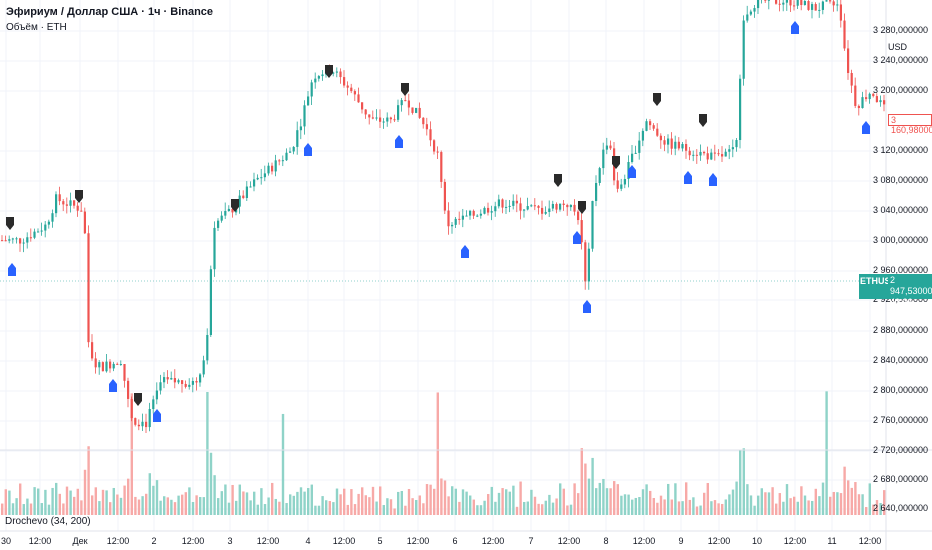 This screenshot has height=550, width=932. What do you see at coordinates (910, 290) in the screenshot?
I see `last-price-badge: 2 947,530000 40:26` at bounding box center [910, 290].